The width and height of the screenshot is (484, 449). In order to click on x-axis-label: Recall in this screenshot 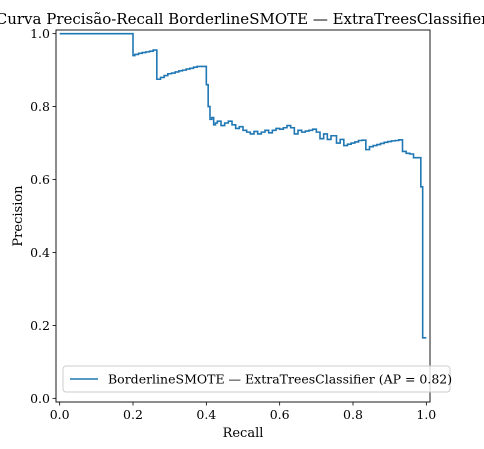, I will do `click(243, 433)`.